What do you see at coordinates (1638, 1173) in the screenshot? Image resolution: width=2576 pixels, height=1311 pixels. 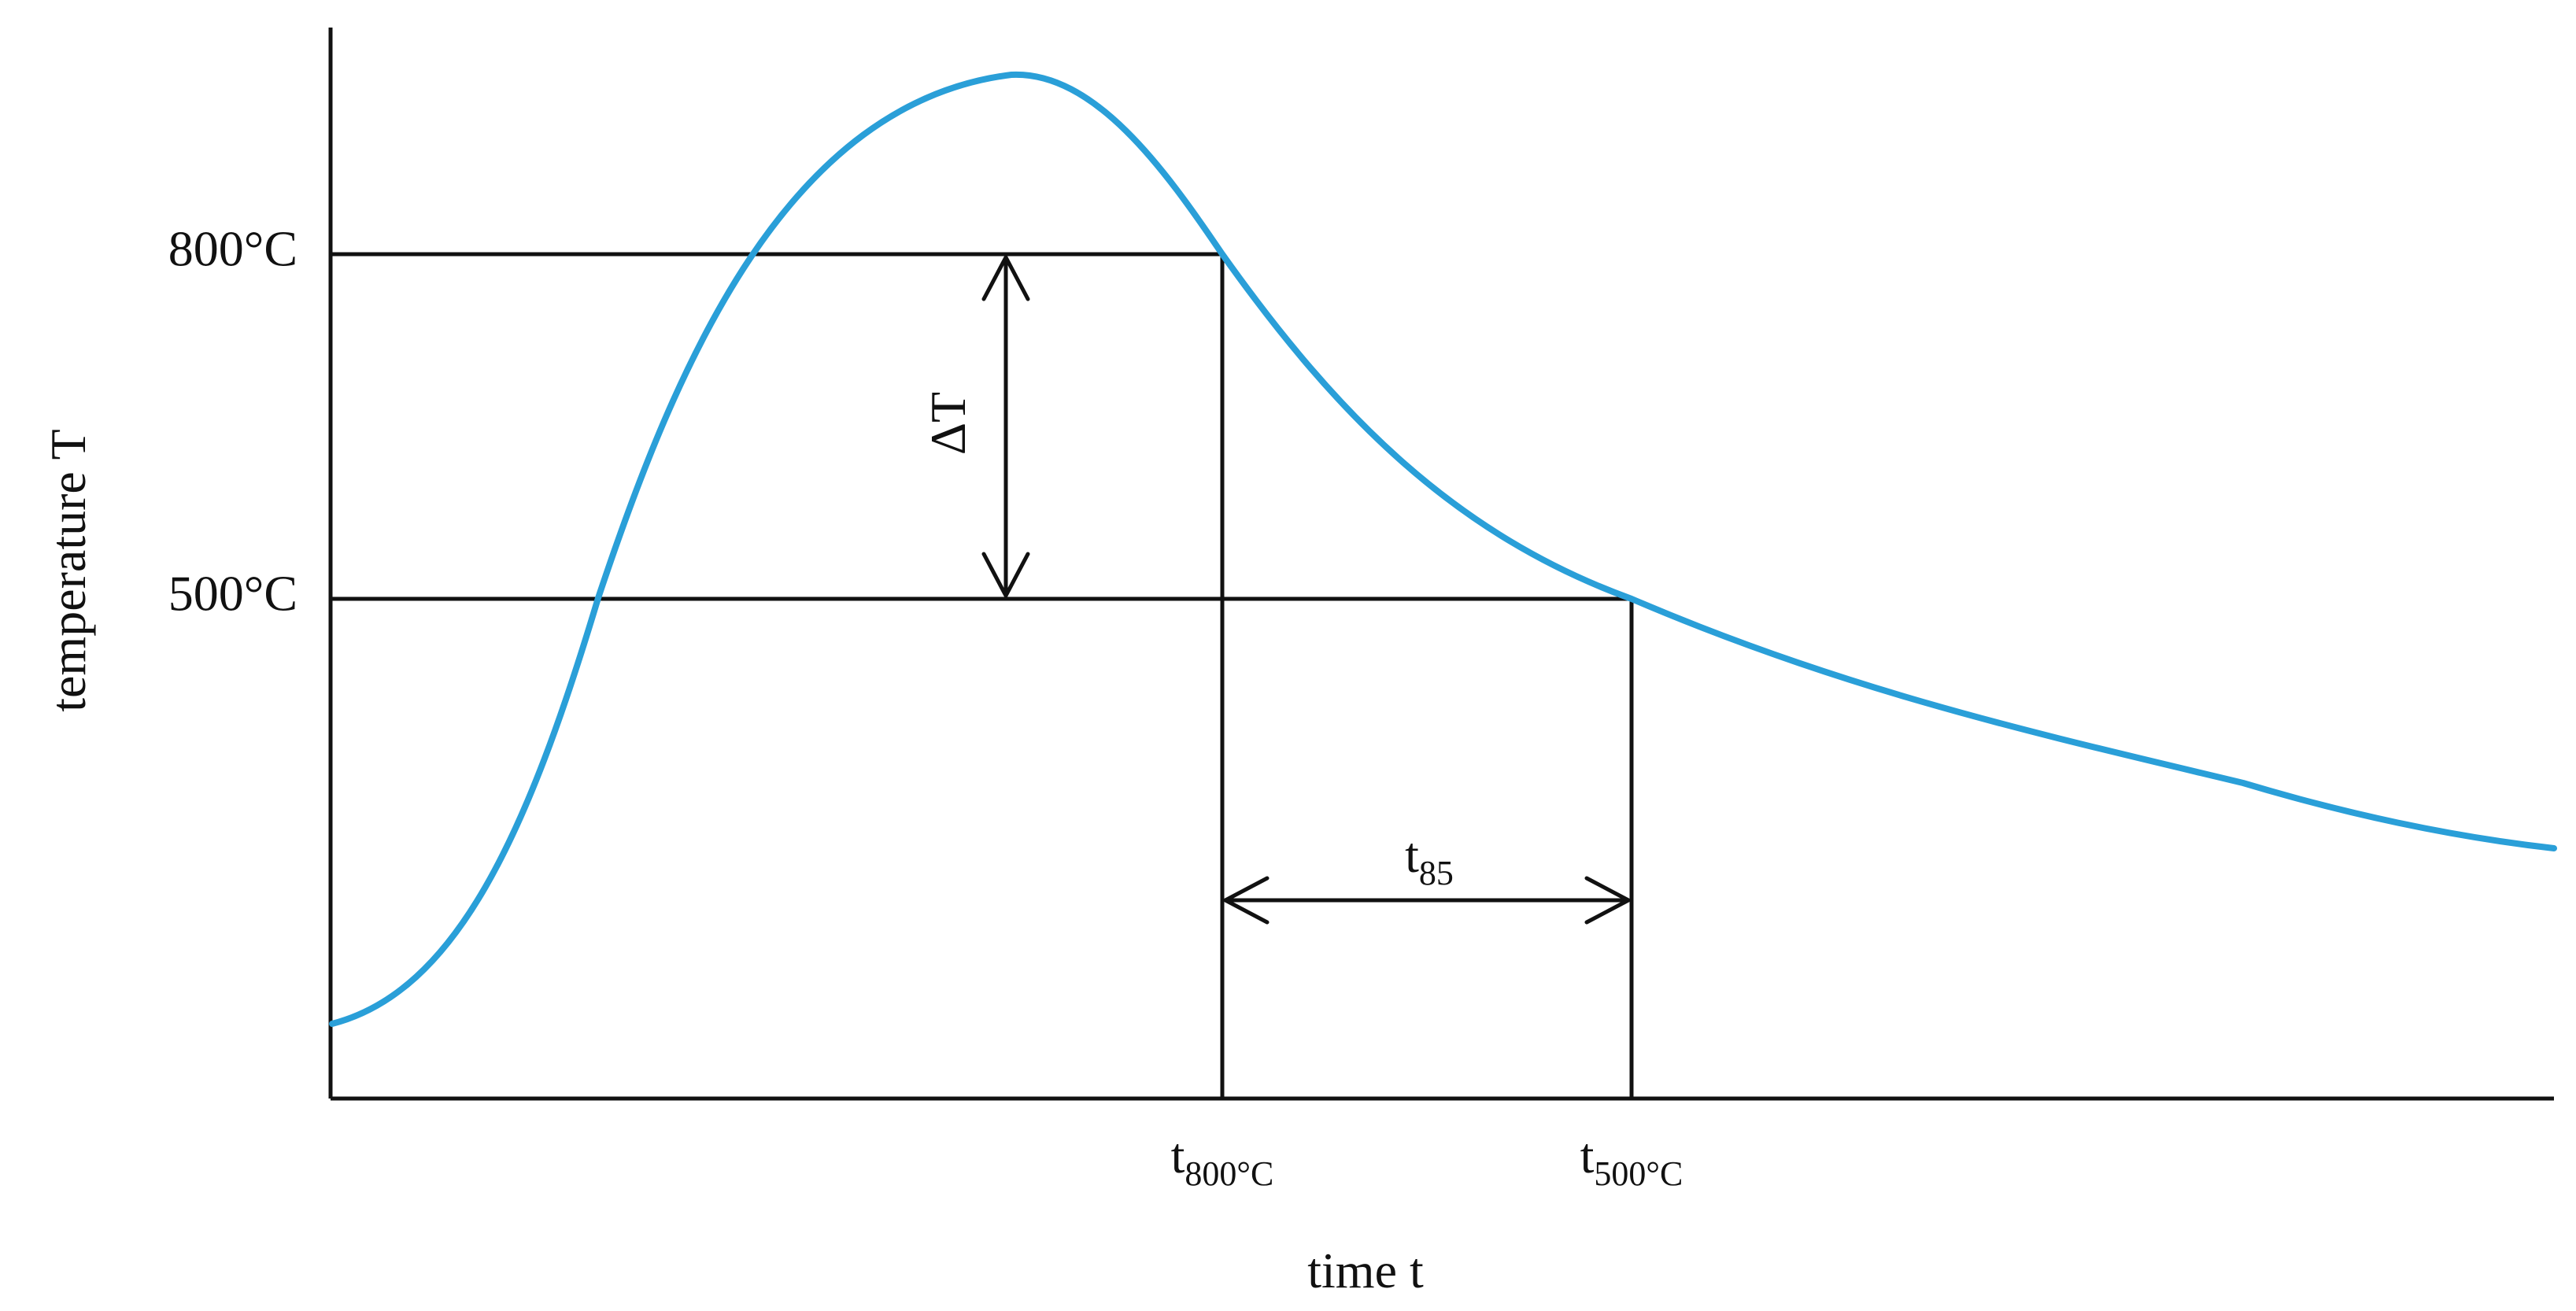 I see `x-label-t500-sub: 500°C` at bounding box center [1638, 1173].